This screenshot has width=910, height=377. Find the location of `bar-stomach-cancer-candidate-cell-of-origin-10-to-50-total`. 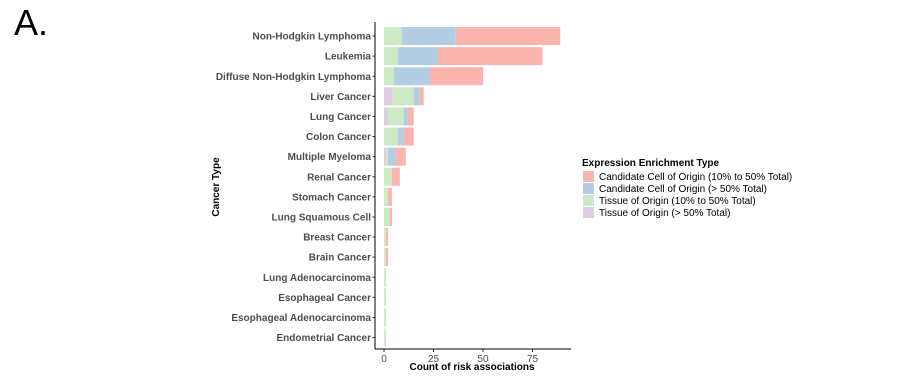

bar-stomach-cancer-candidate-cell-of-origin-10-to-50-total is located at coordinates (389, 196).